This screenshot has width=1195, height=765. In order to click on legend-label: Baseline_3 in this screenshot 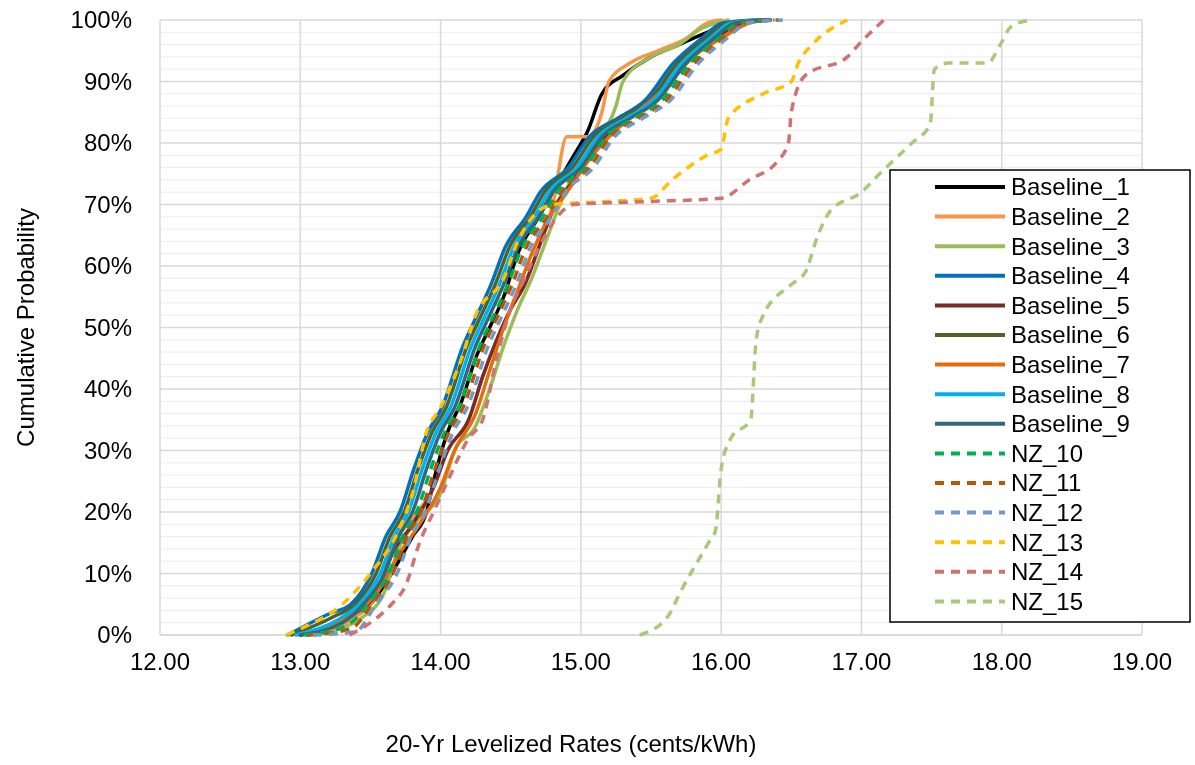, I will do `click(1070, 246)`.